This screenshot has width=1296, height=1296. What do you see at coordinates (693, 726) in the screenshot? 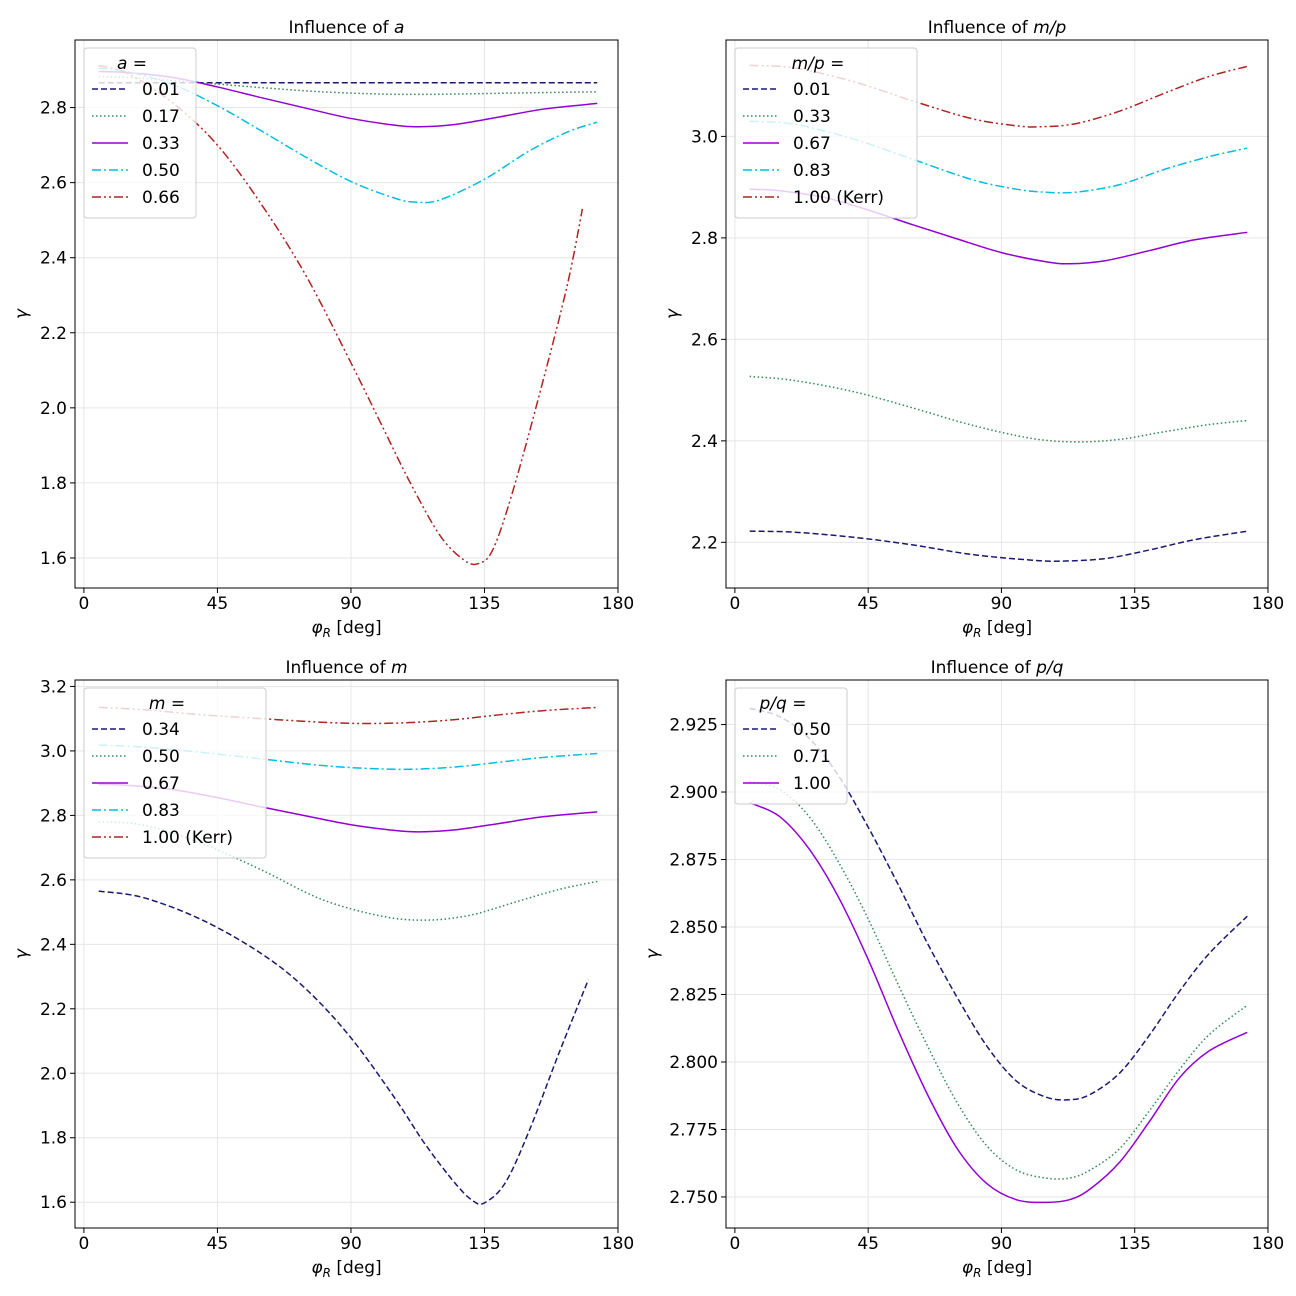
I see `y-tick-label: 2.925` at bounding box center [693, 726].